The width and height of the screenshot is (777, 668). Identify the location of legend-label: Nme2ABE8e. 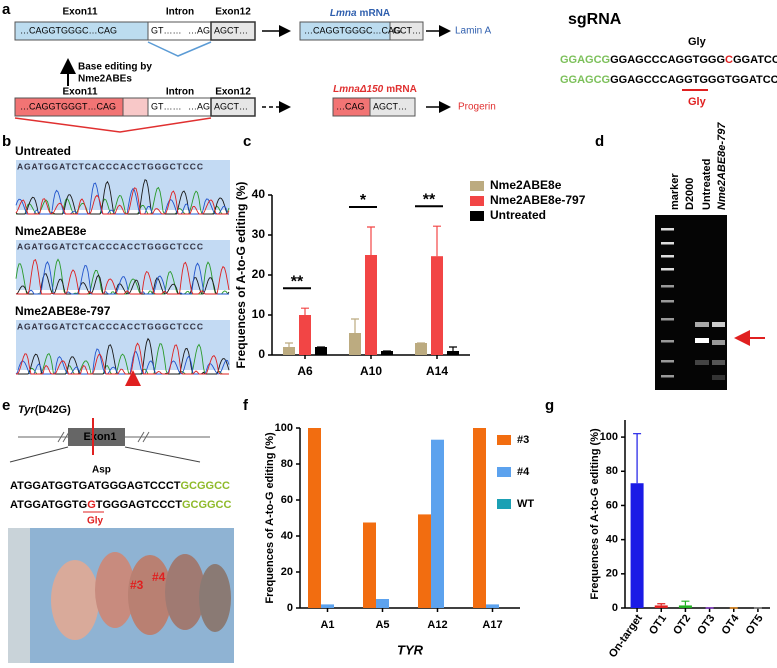
(526, 185).